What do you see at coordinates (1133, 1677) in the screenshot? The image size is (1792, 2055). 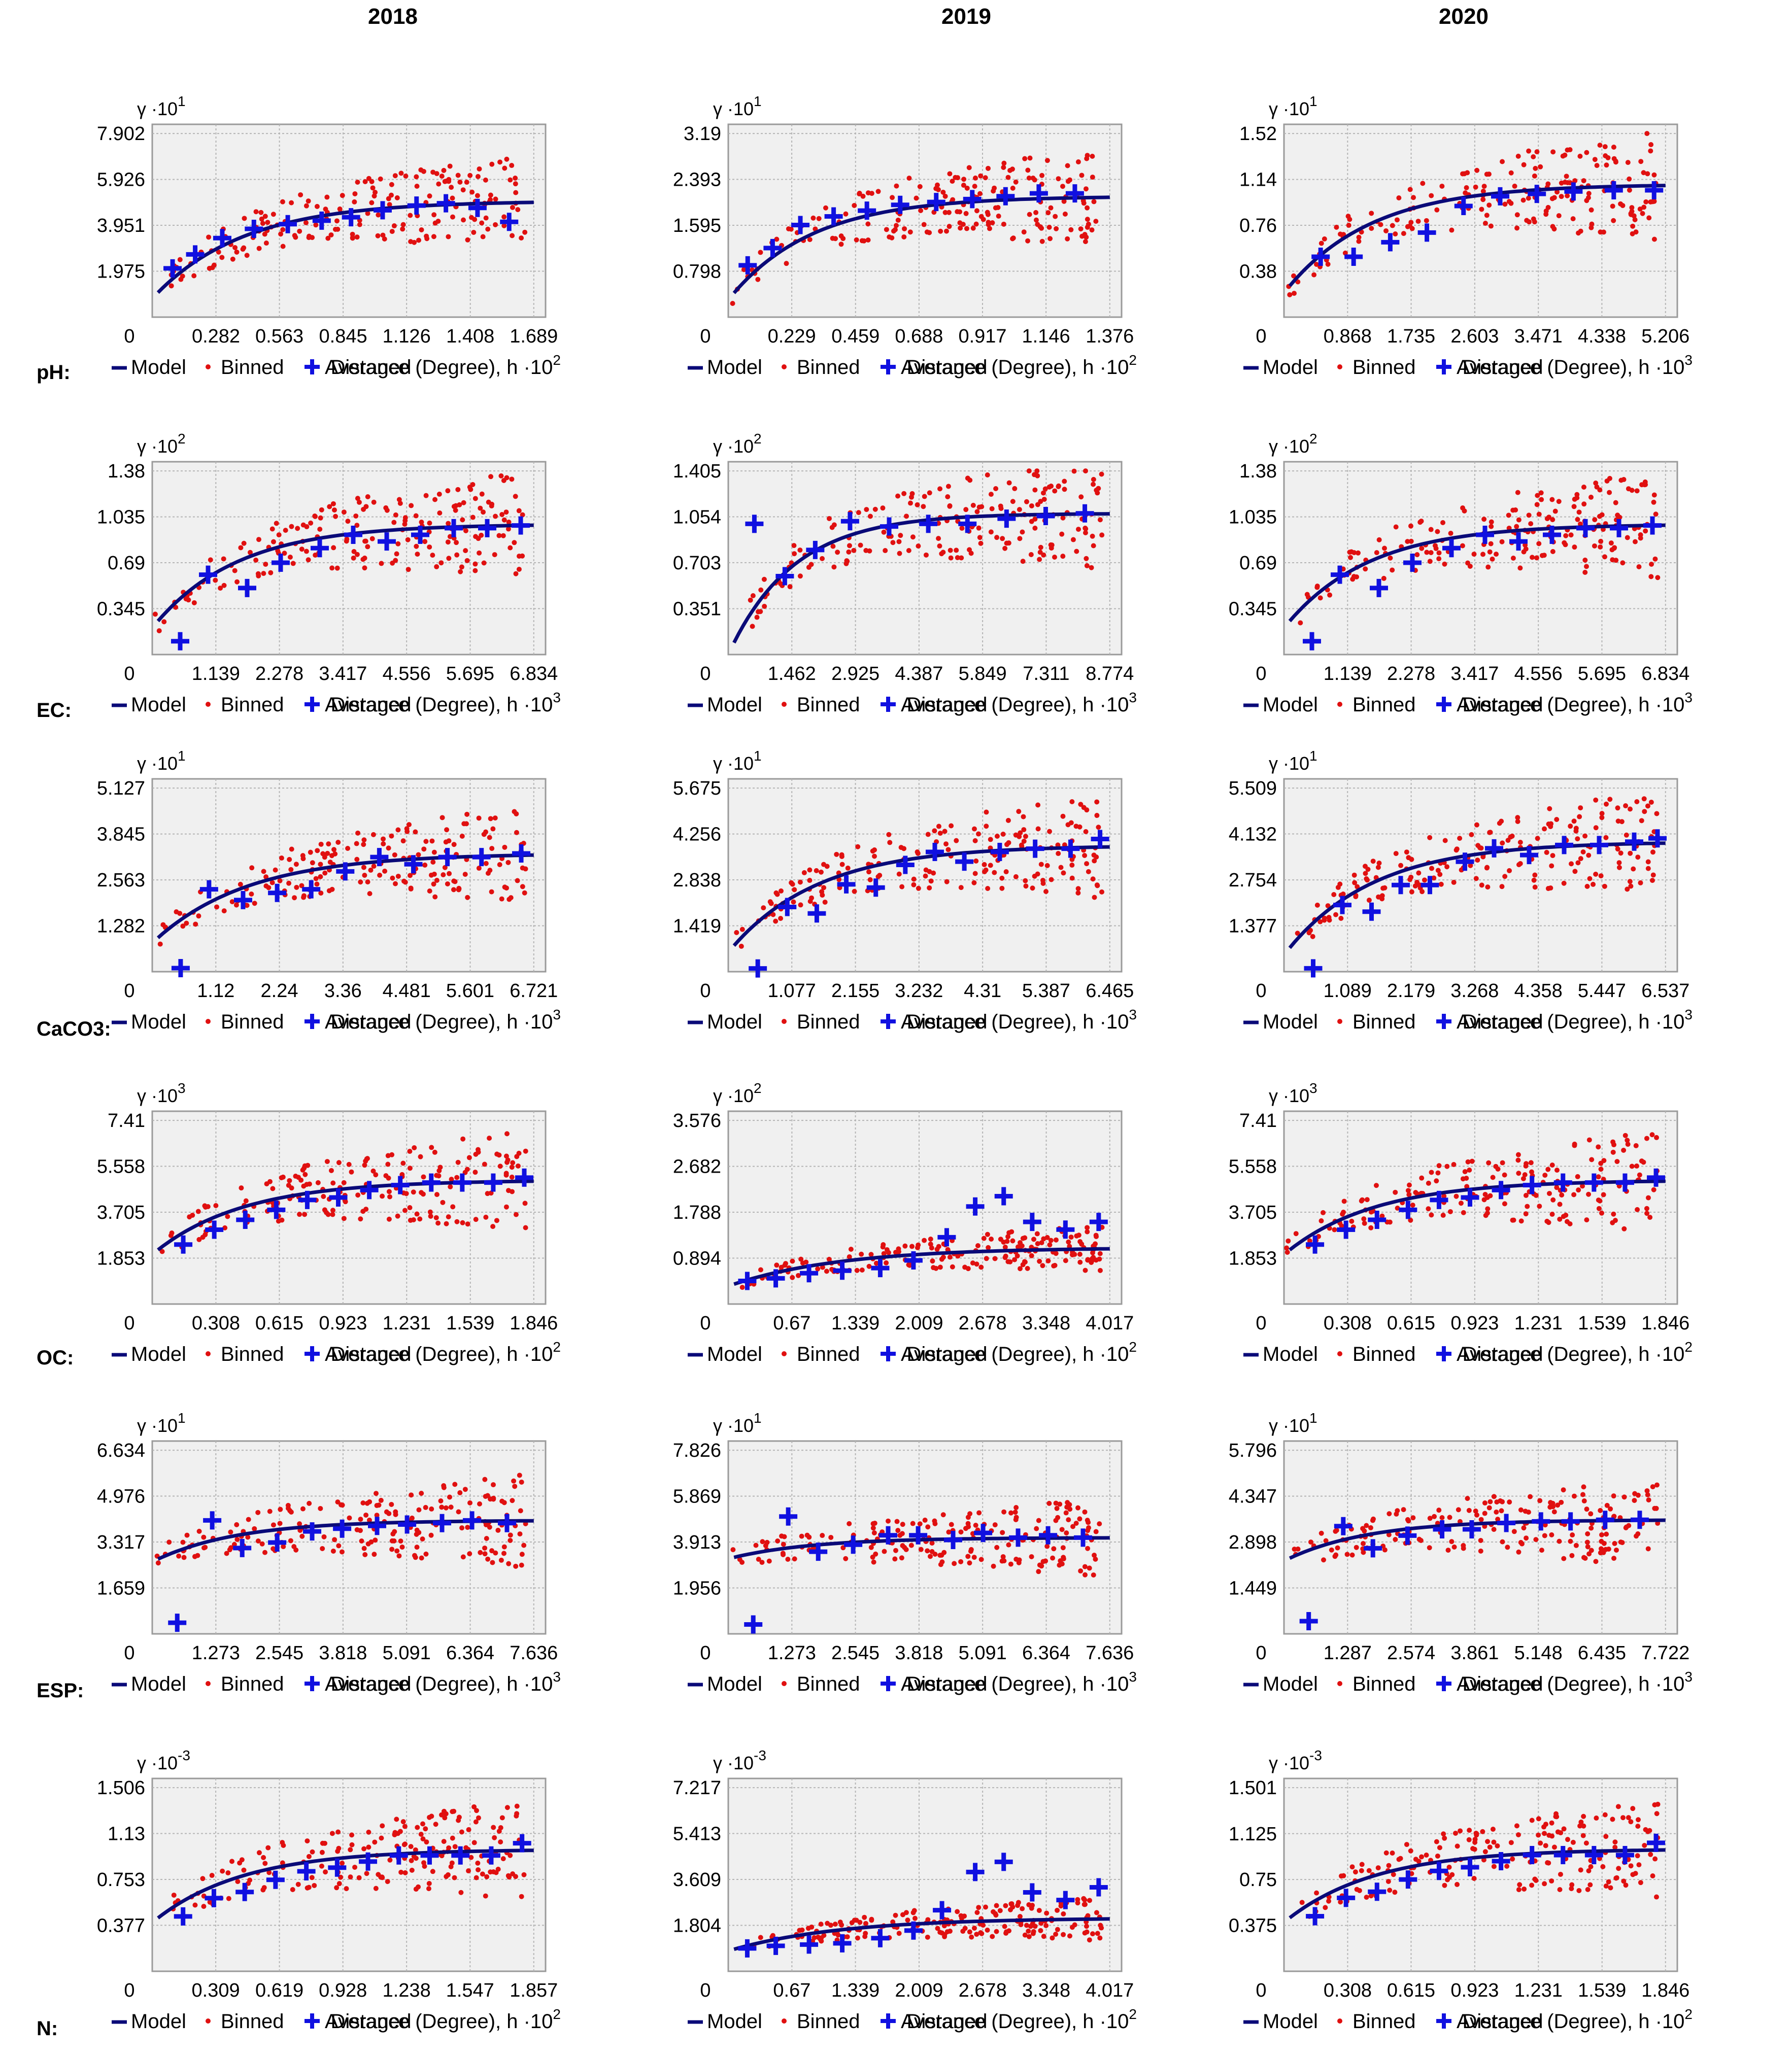 I see `x-axis-exponent: 3` at bounding box center [1133, 1677].